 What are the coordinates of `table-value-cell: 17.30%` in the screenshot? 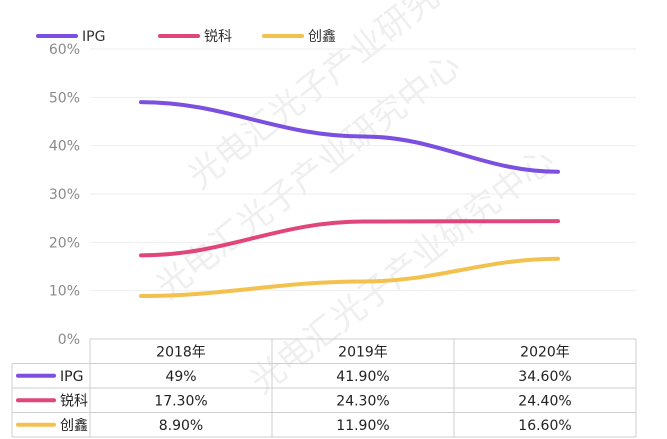 It's located at (180, 401).